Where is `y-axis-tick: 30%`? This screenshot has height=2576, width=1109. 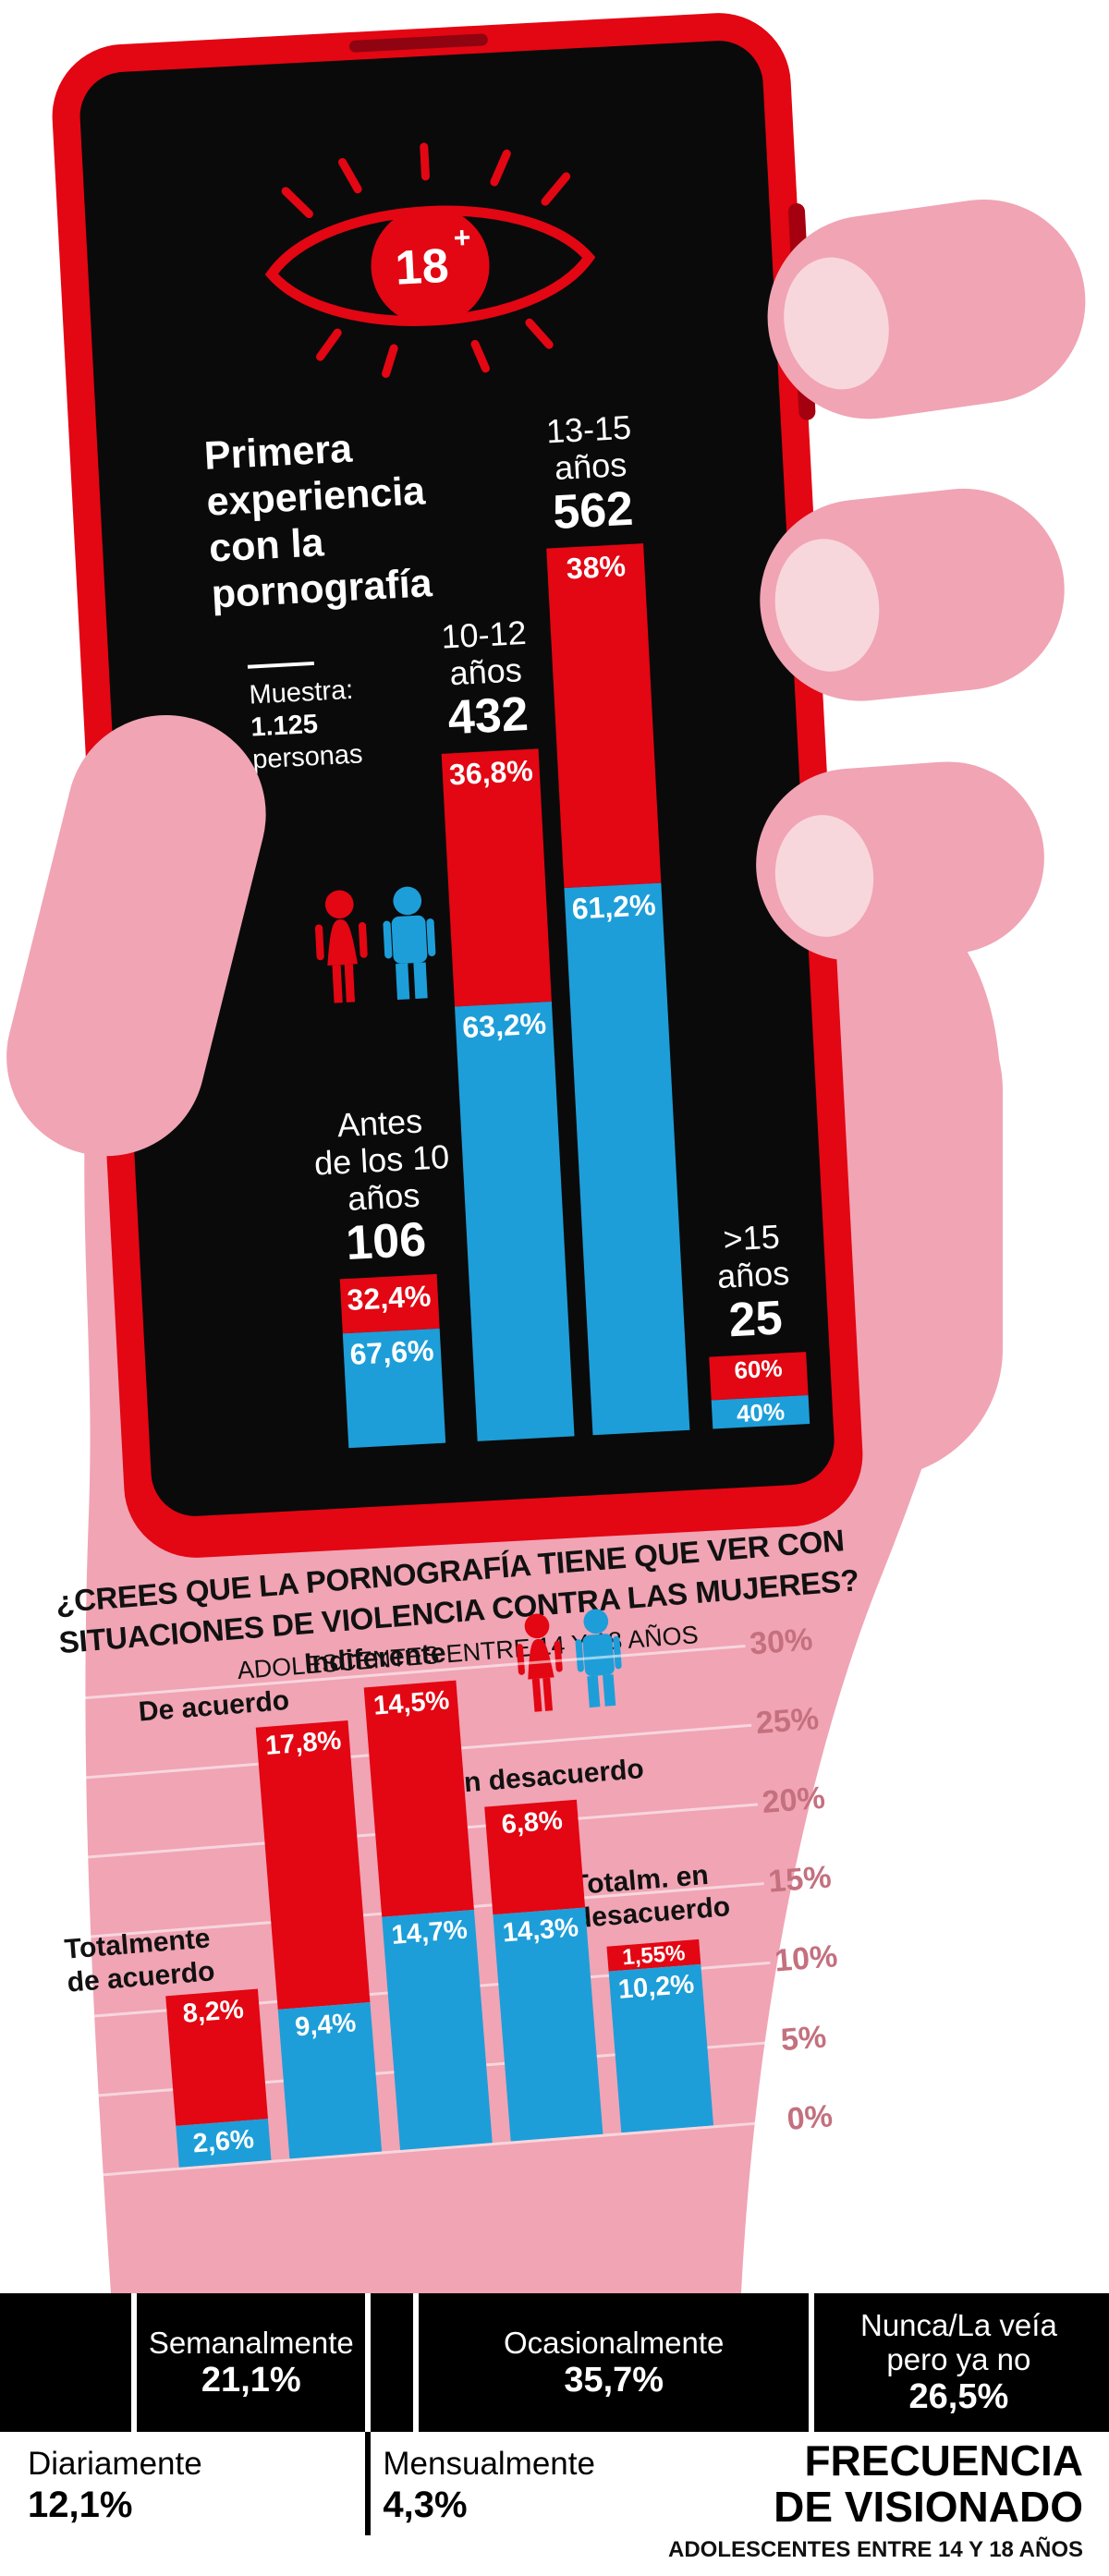 y-axis-tick: 30% is located at coordinates (781, 1642).